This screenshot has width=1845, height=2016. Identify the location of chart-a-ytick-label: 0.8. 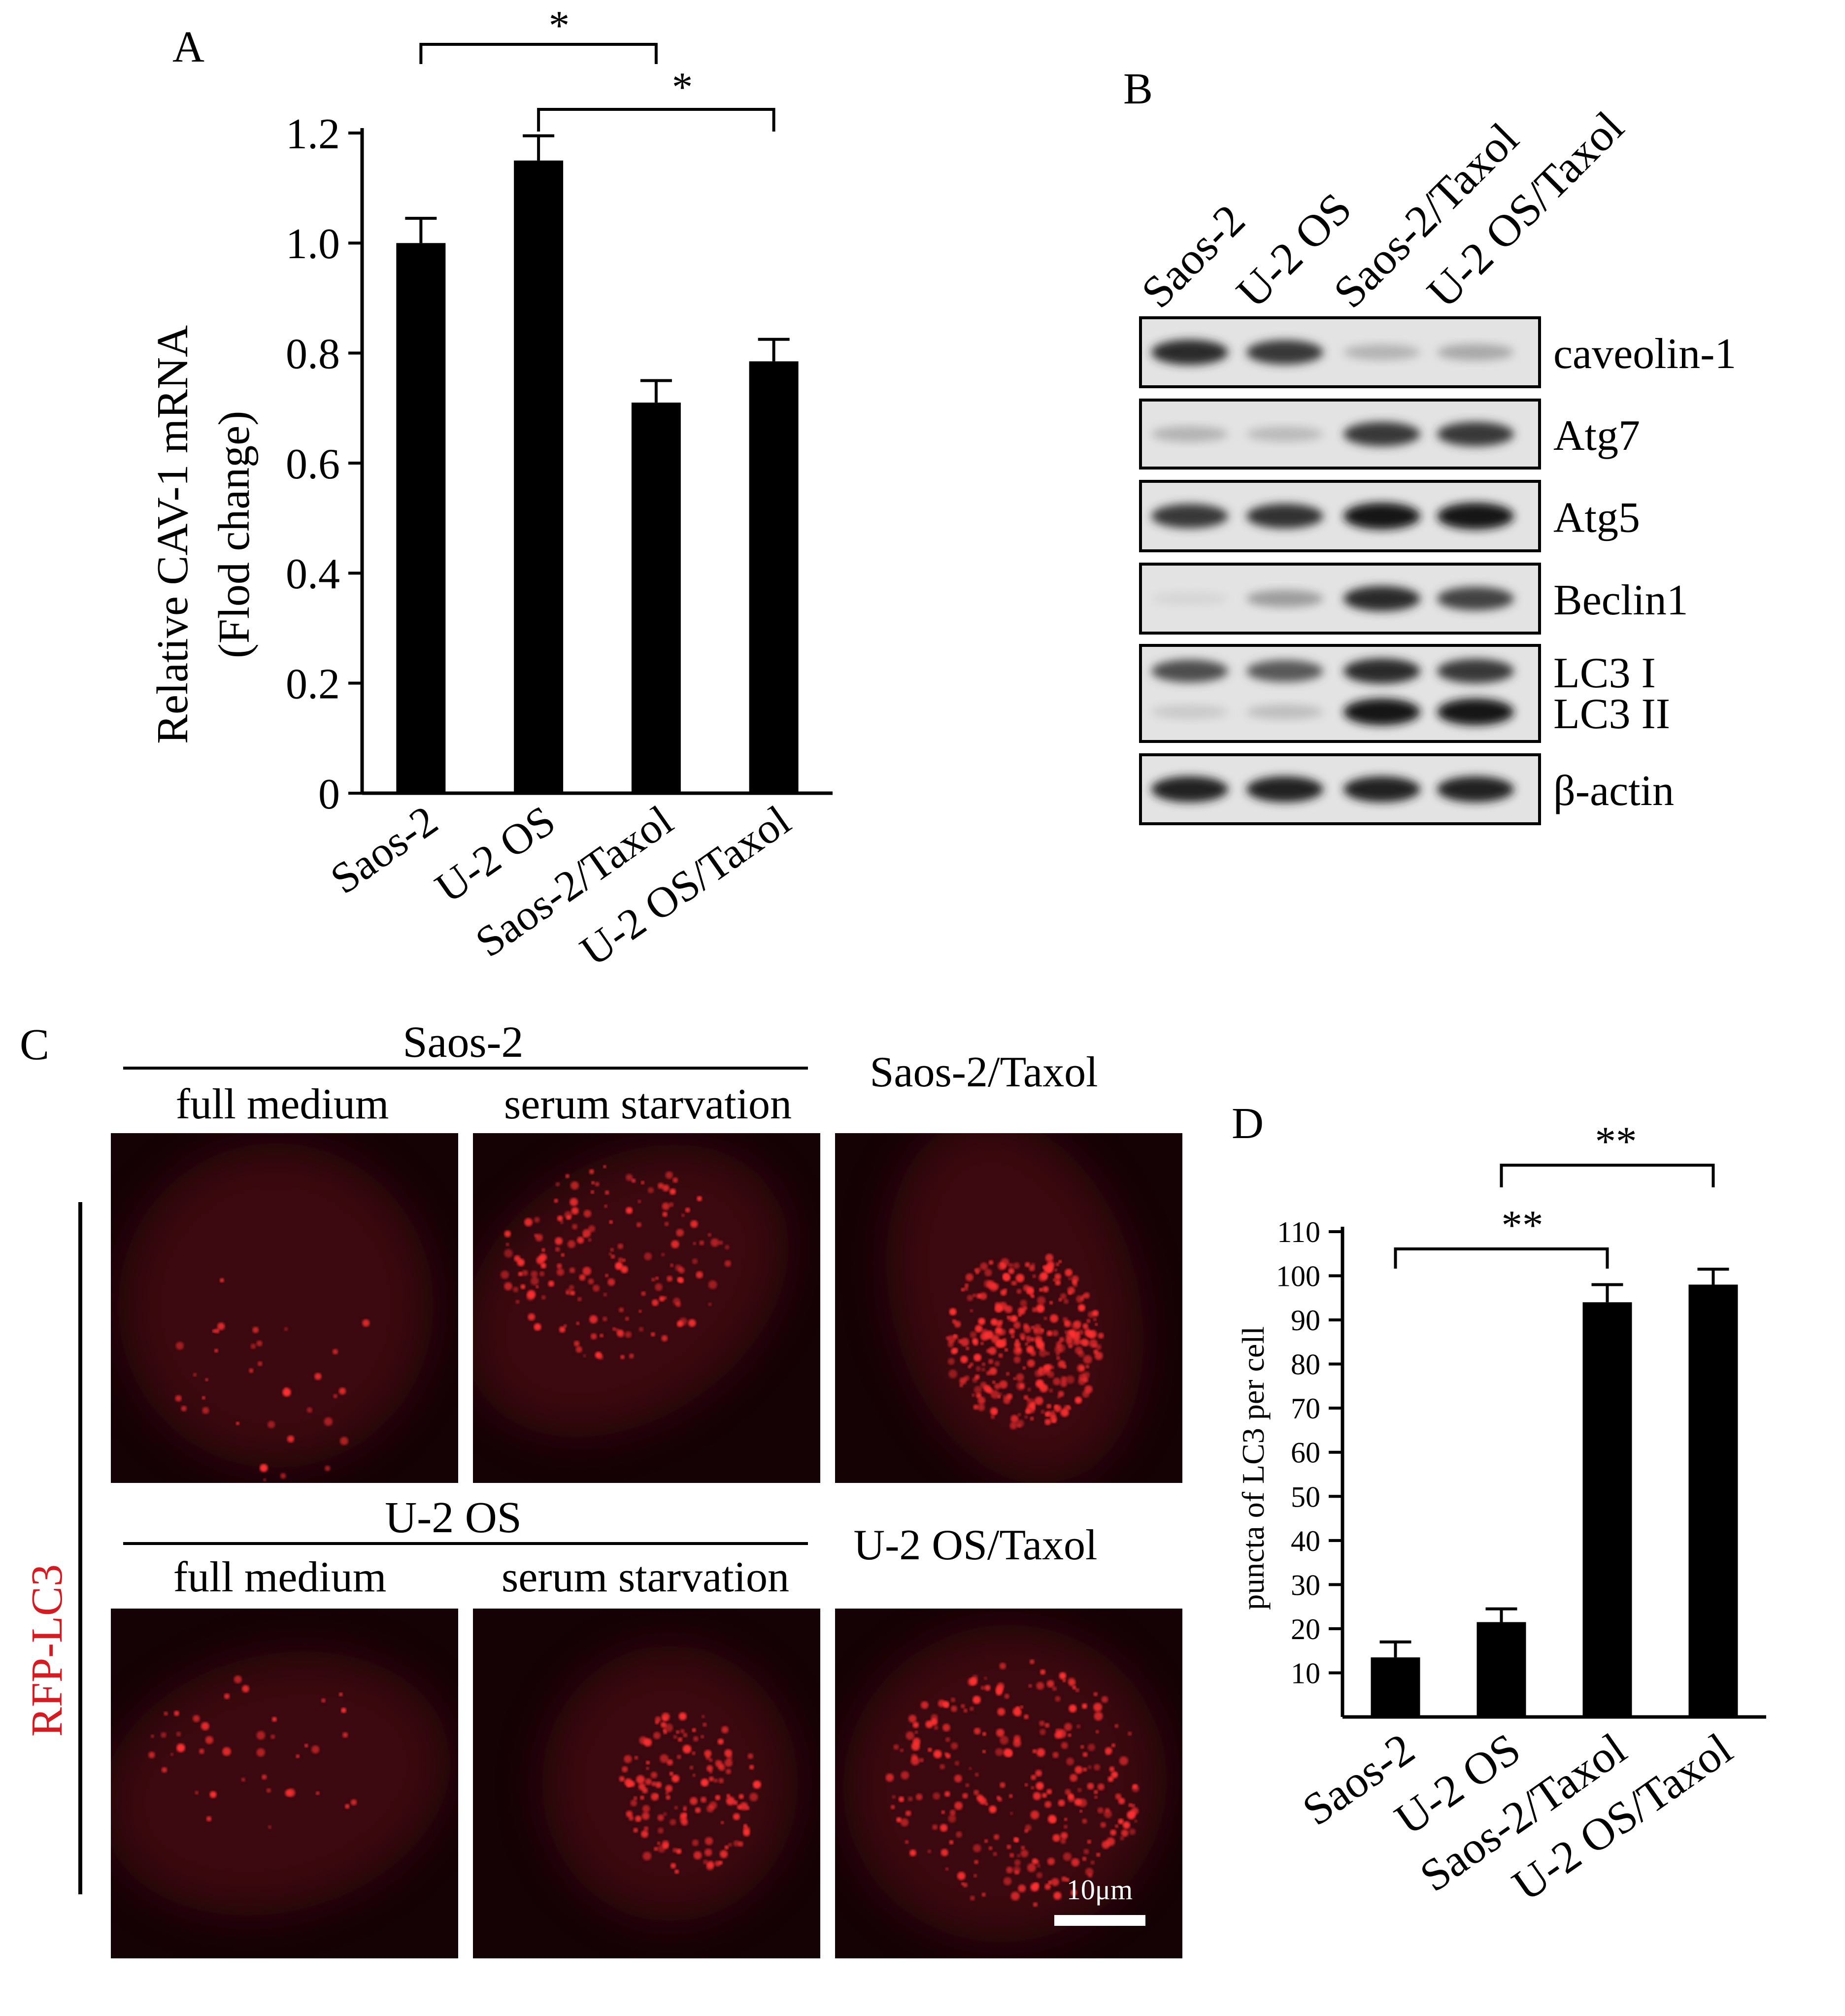
(313, 354).